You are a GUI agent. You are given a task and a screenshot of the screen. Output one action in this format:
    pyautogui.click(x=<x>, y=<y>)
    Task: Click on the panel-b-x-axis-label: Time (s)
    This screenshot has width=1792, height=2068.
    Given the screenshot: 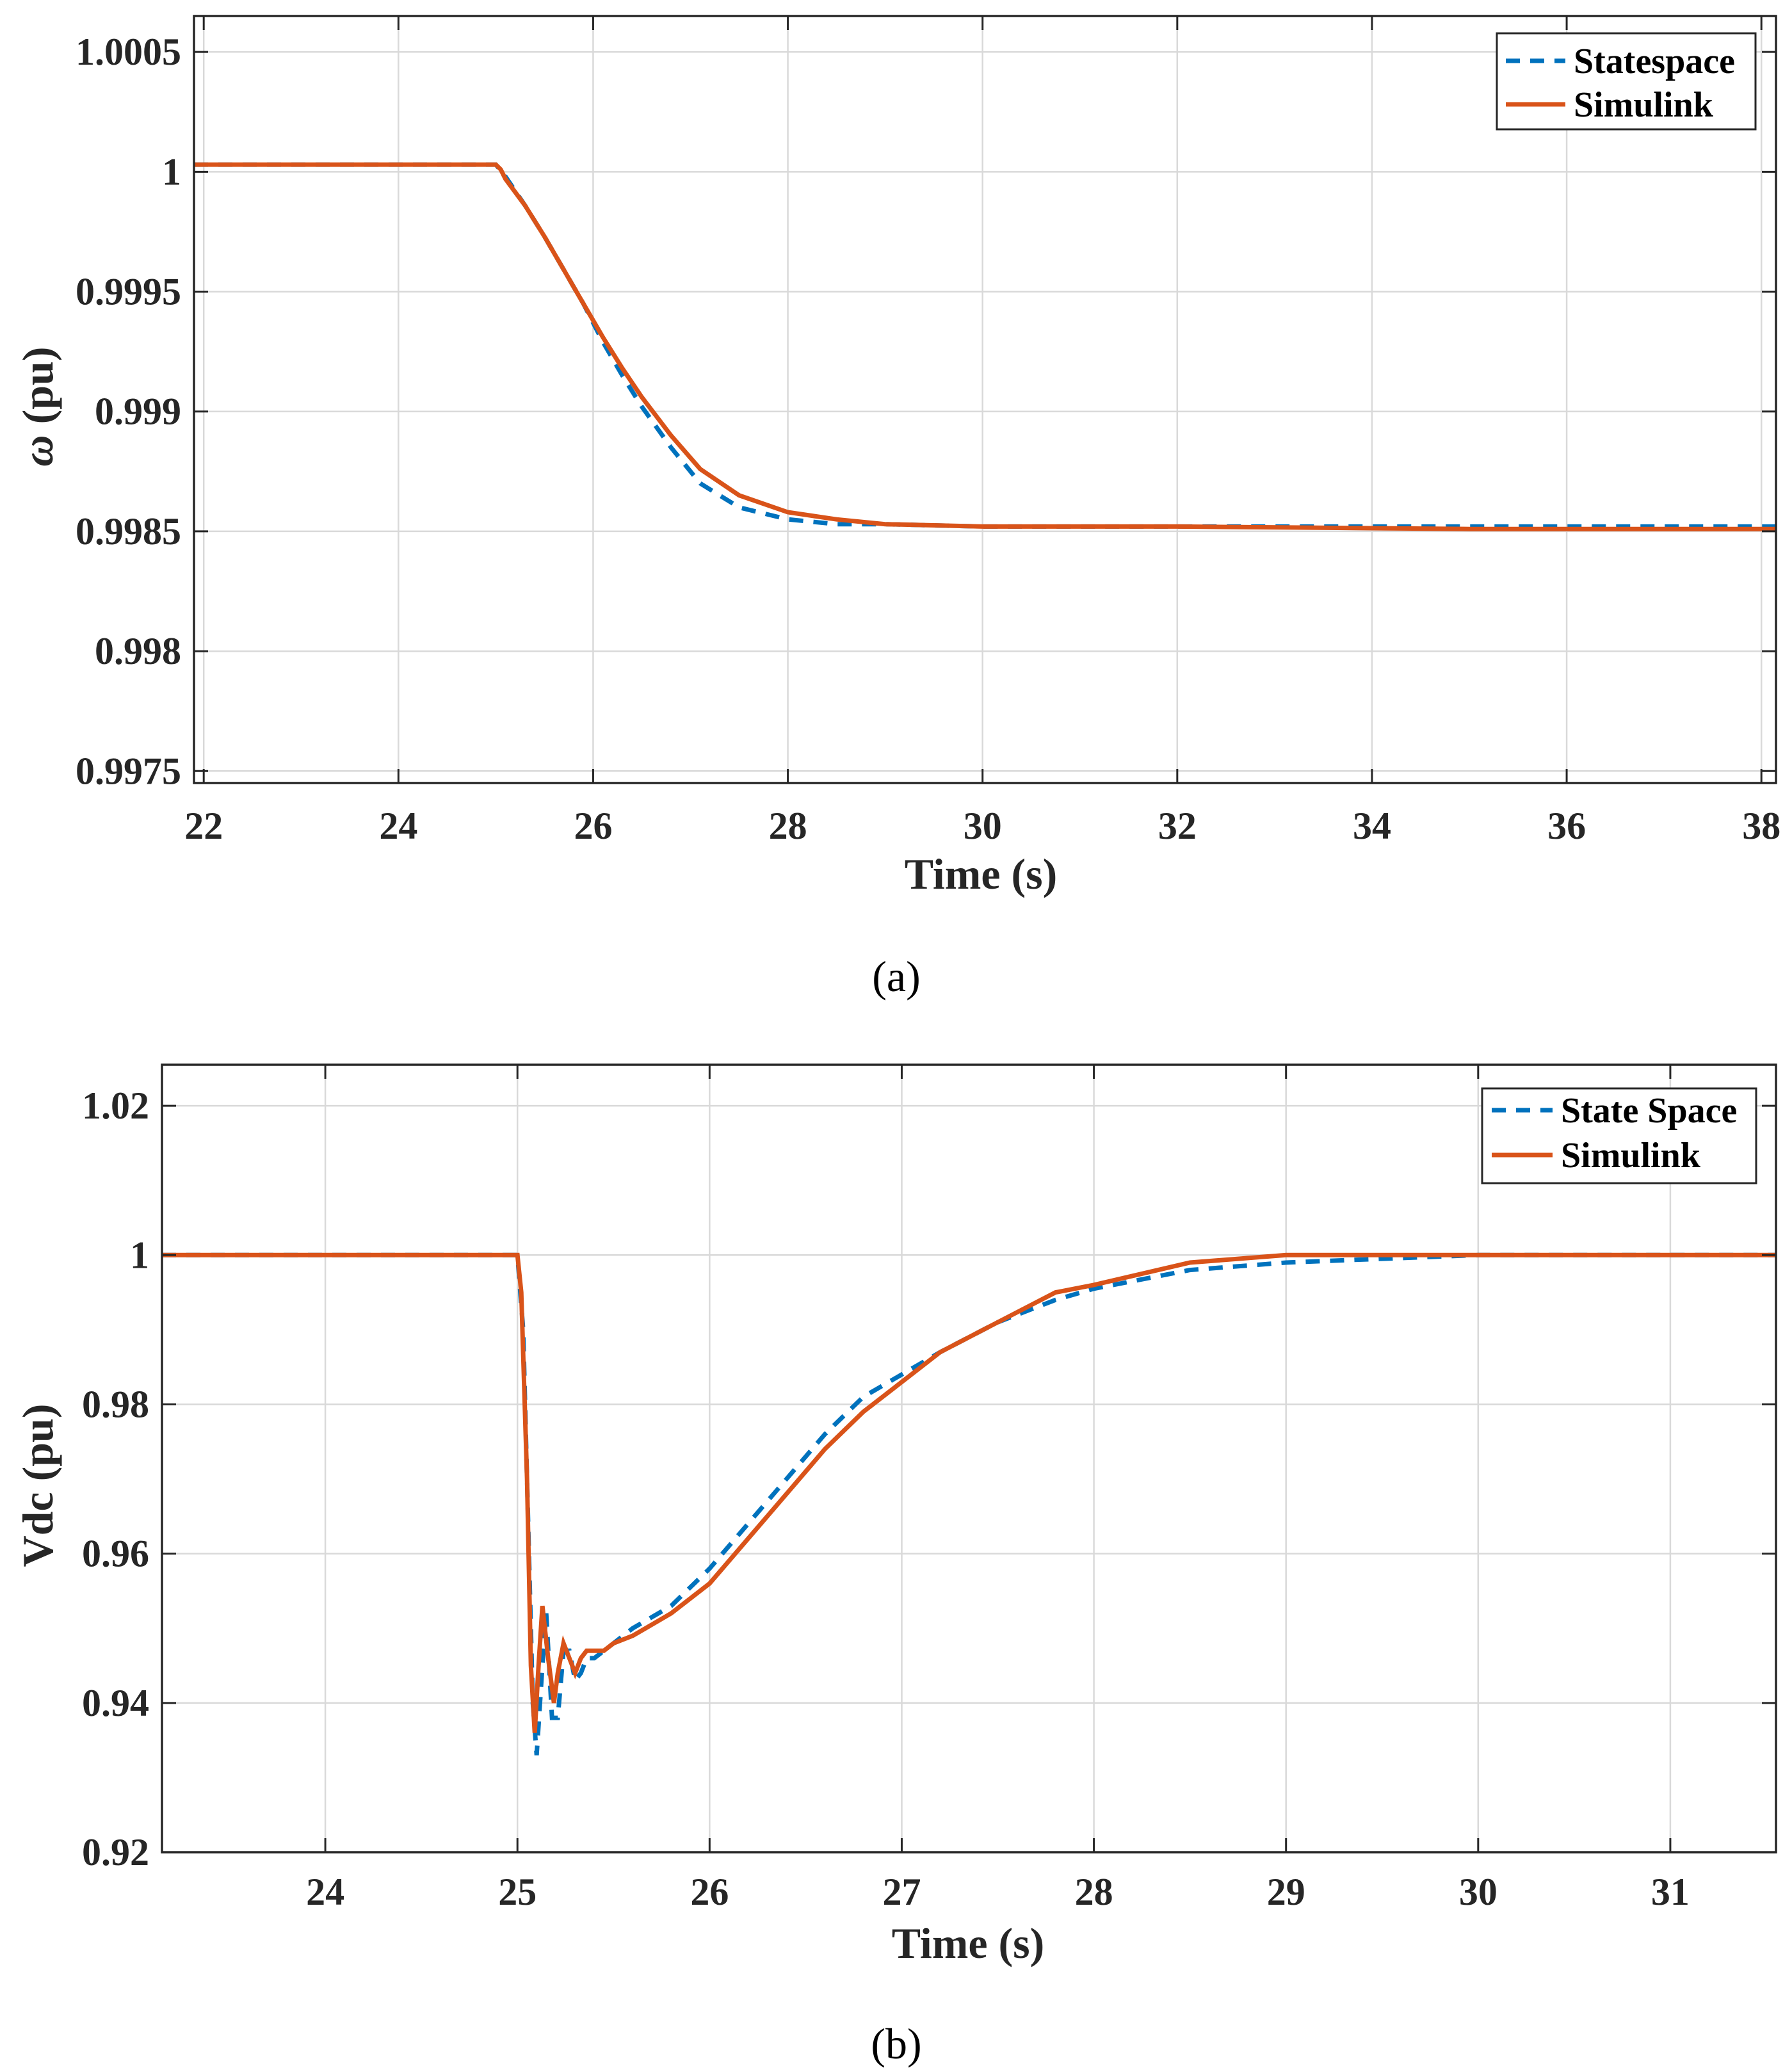 What is the action you would take?
    pyautogui.click(x=968, y=1943)
    